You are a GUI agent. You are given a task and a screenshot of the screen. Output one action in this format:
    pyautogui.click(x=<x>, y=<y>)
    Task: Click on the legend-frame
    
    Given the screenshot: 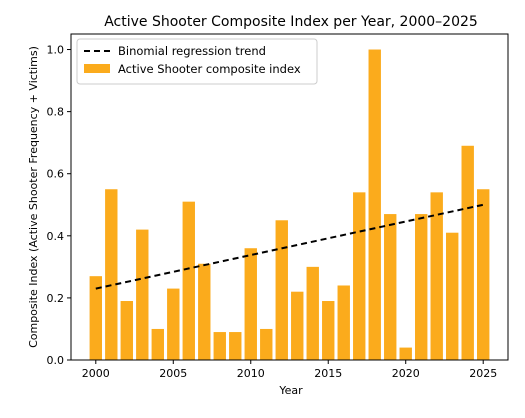 What is the action you would take?
    pyautogui.click(x=197, y=61)
    